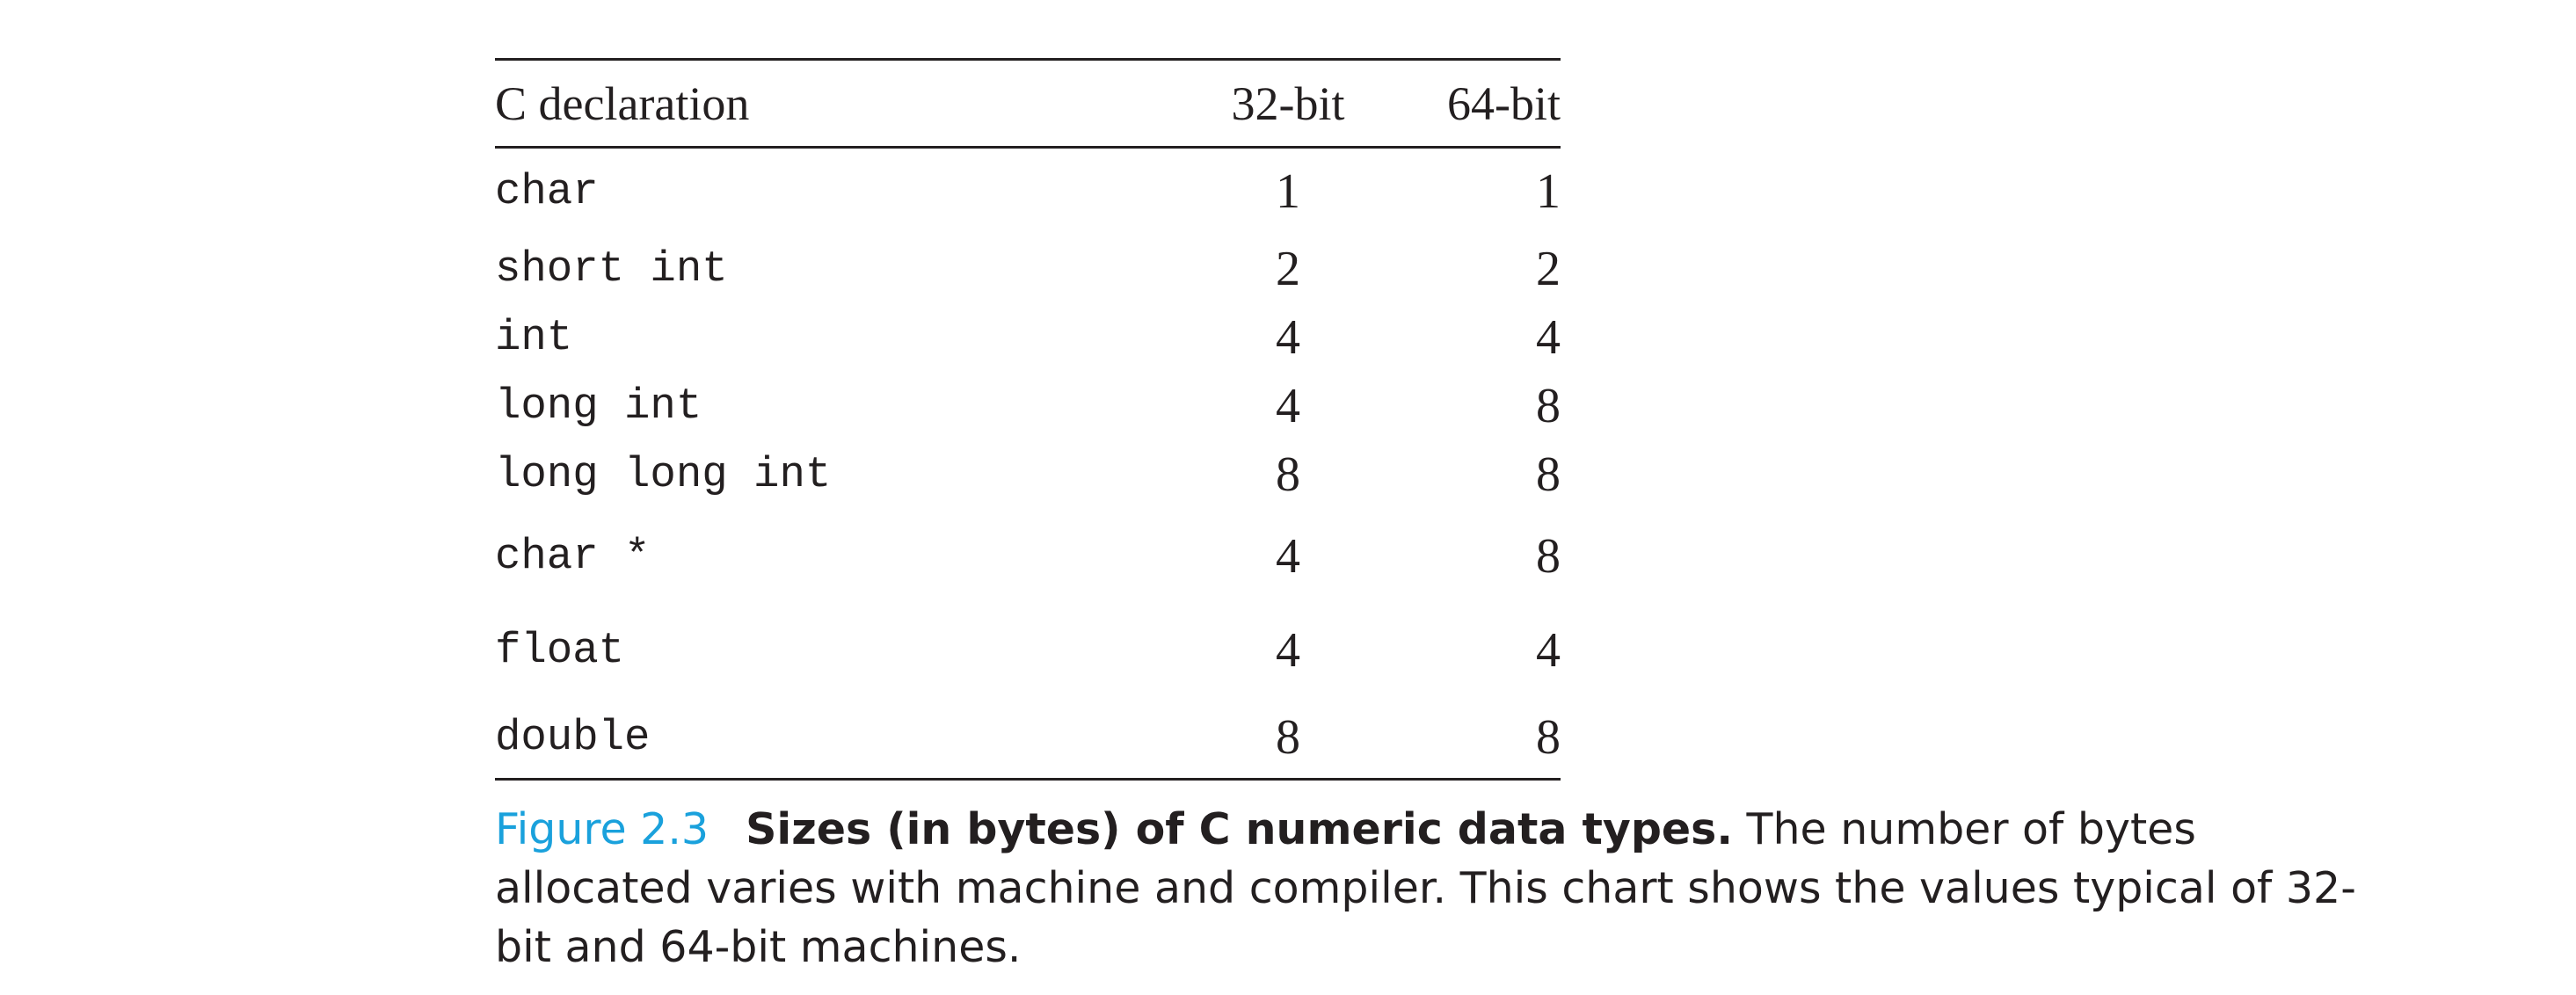 The image size is (2576, 995). I want to click on c-declaration-cell: double, so click(573, 738).